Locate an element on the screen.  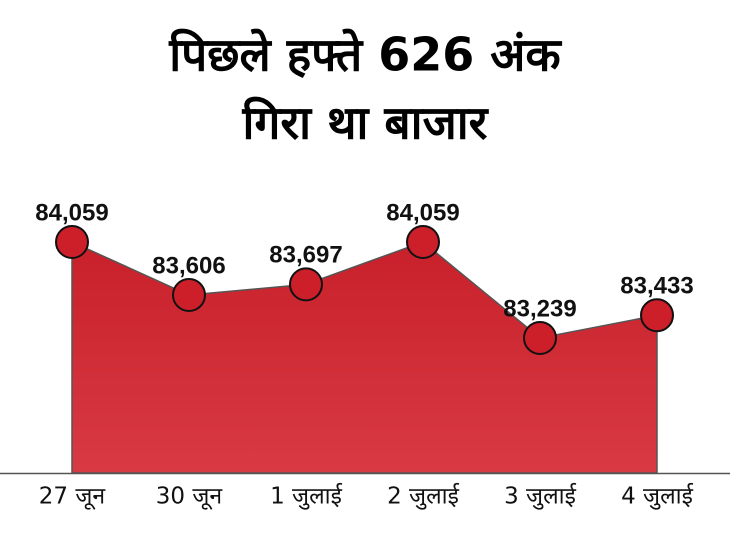
x-tick-label: 3 जुलाई is located at coordinates (540, 497).